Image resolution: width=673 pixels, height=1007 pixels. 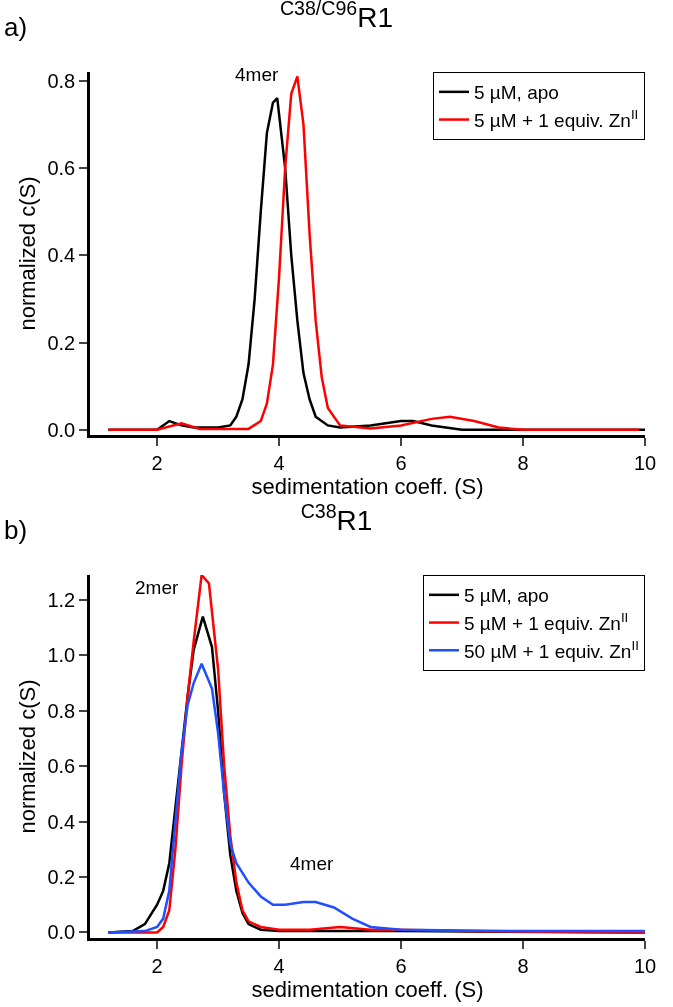 What do you see at coordinates (336, 17) in the screenshot?
I see `chart-title: $^{C38/C96}$R1` at bounding box center [336, 17].